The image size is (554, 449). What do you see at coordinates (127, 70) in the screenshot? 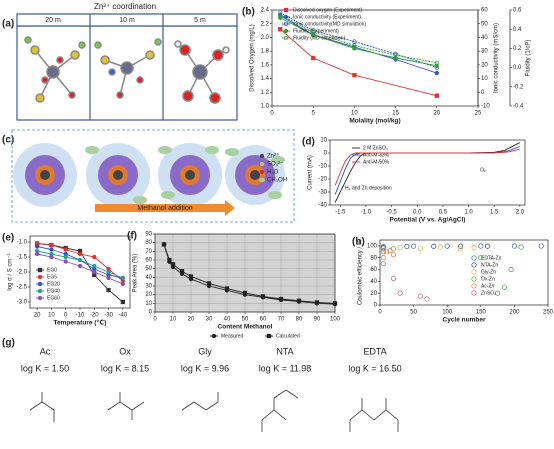
I see `molecule` at bounding box center [127, 70].